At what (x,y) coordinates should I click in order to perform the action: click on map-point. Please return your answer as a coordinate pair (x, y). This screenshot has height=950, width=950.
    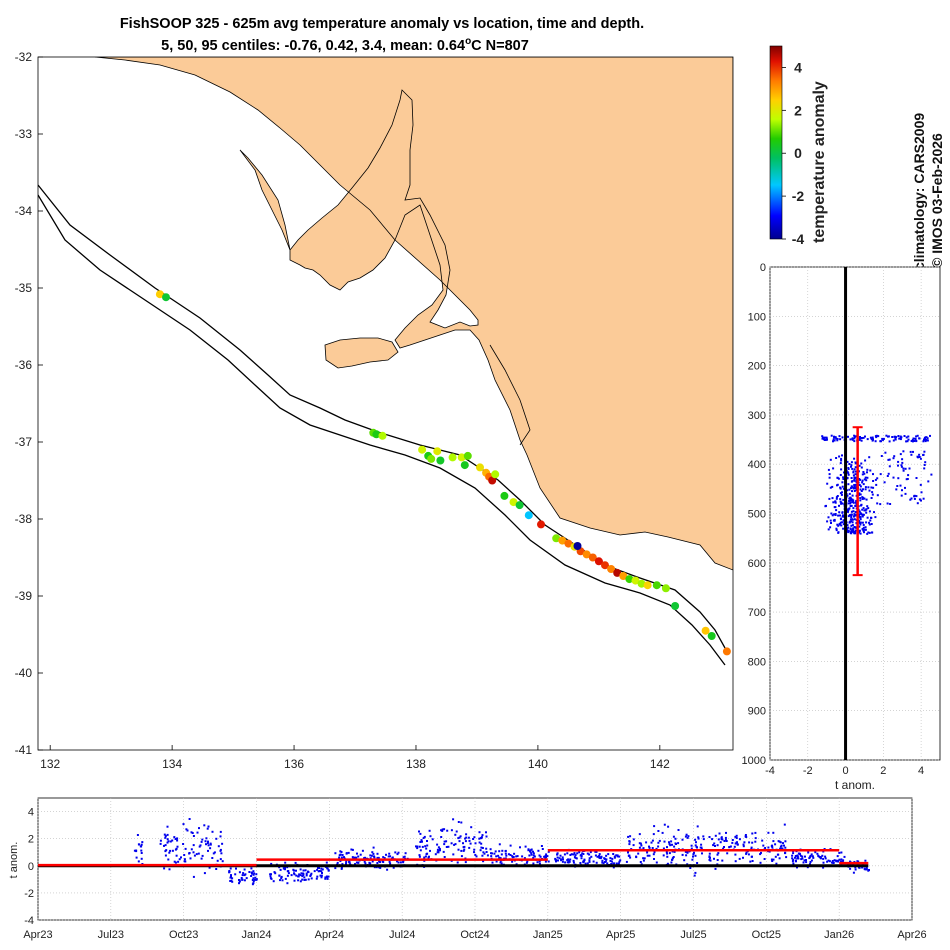
    Looking at the image, I should click on (480, 467).